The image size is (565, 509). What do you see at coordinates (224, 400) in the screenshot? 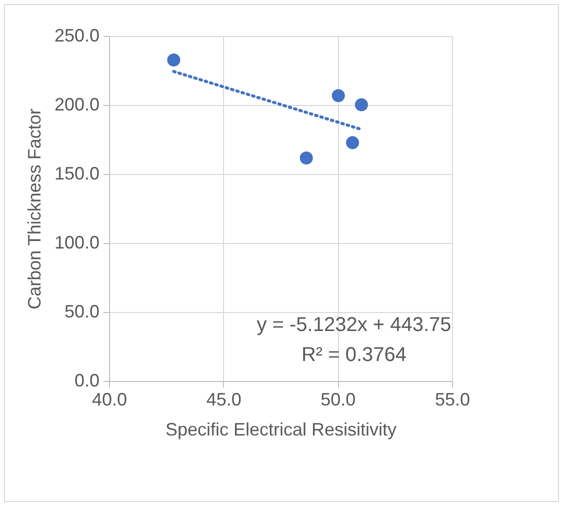
I see `x-tick-label: 45.0` at bounding box center [224, 400].